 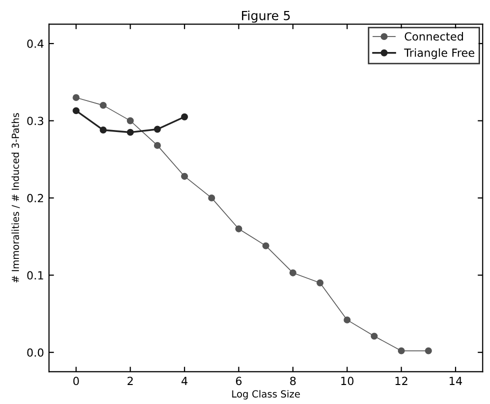 I want to click on x-tick-label: 12, so click(x=401, y=380).